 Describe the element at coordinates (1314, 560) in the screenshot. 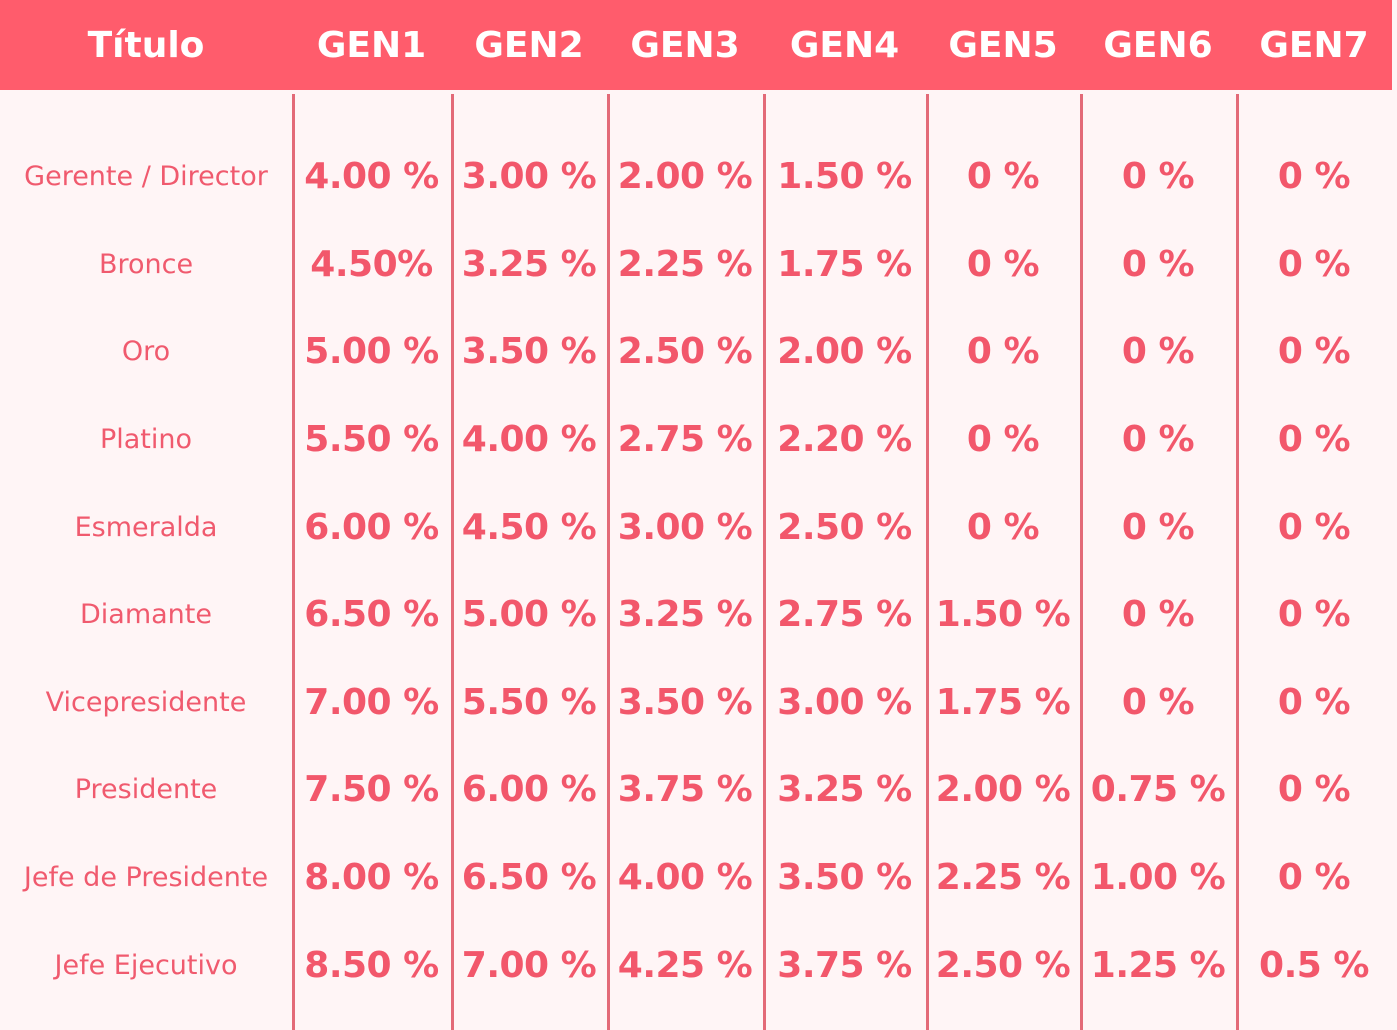

I see `column-gen7: 0 % 0 % 0 % 0 % 0 % 0 % 0 % 0 % 0 % 0.5 %` at that location.